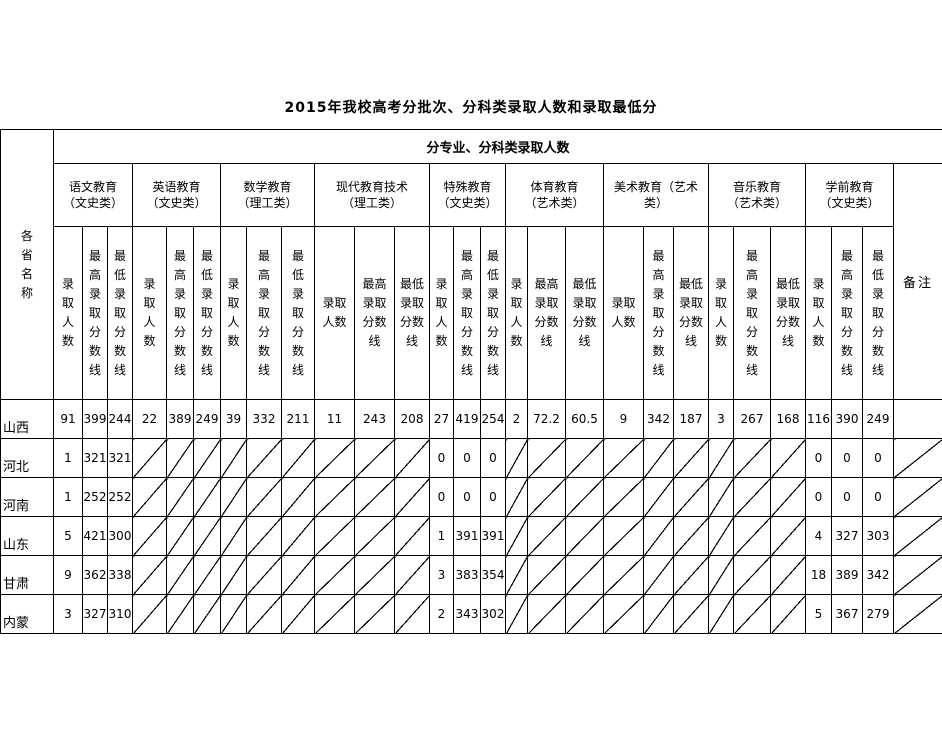  What do you see at coordinates (878, 614) in the screenshot?
I see `data-cell: 279` at bounding box center [878, 614].